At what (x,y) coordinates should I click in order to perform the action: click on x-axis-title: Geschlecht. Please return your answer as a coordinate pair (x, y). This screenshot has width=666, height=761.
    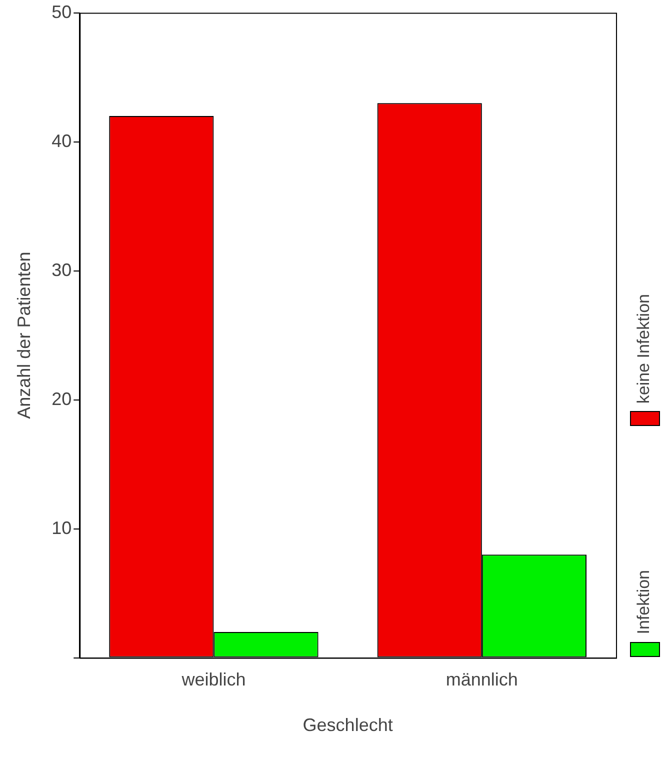
    Looking at the image, I should click on (347, 725).